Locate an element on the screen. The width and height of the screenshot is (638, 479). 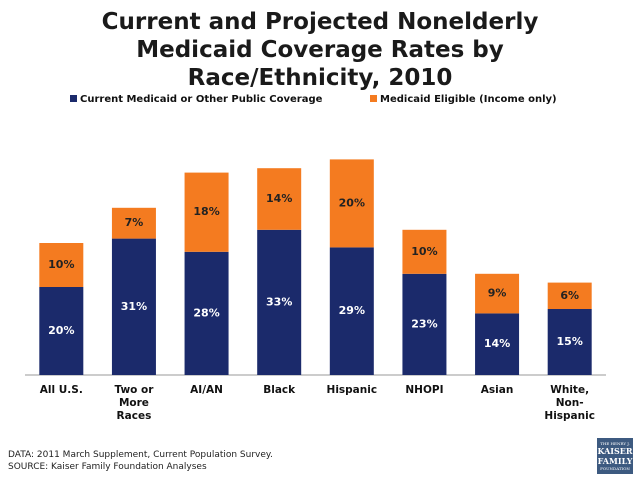
data-label: 9% is located at coordinates (497, 293).